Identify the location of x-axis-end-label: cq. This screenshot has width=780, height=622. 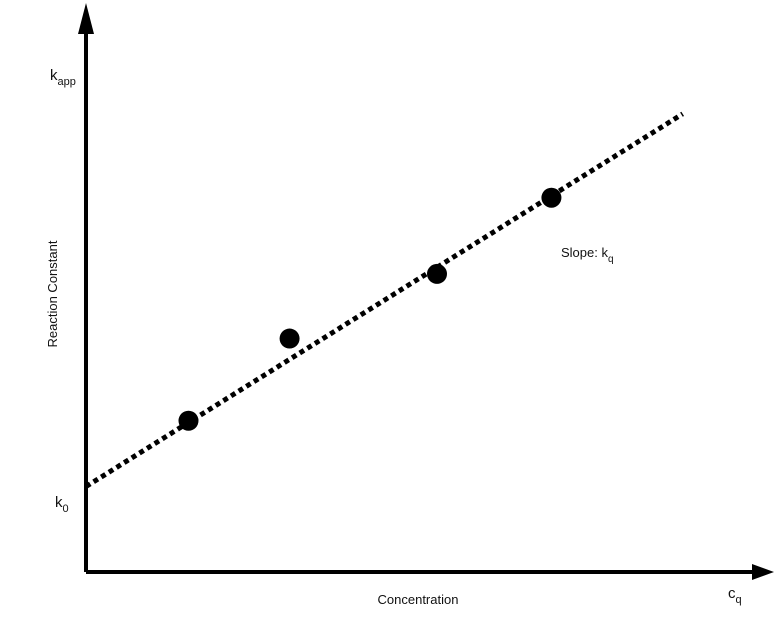
(735, 595).